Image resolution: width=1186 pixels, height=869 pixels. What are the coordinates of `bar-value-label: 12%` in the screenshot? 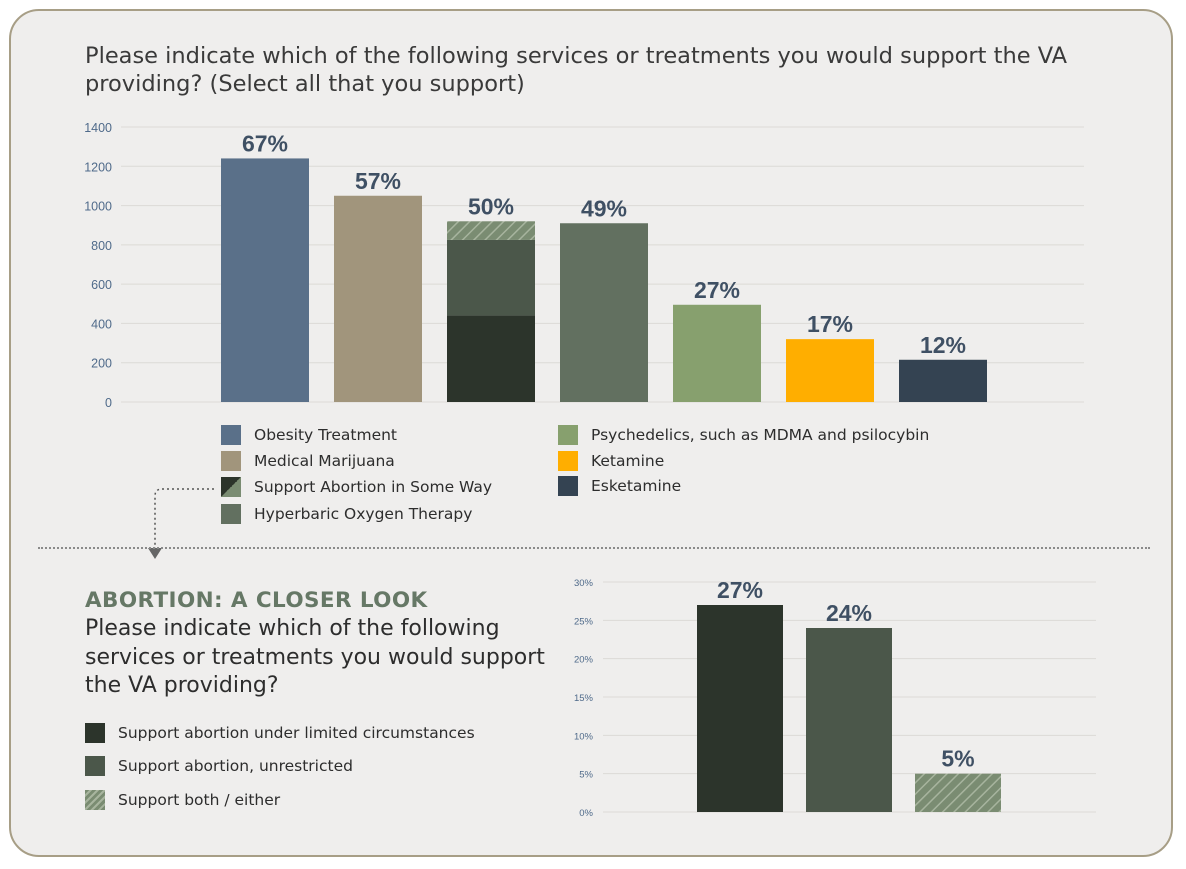 It's located at (943, 345).